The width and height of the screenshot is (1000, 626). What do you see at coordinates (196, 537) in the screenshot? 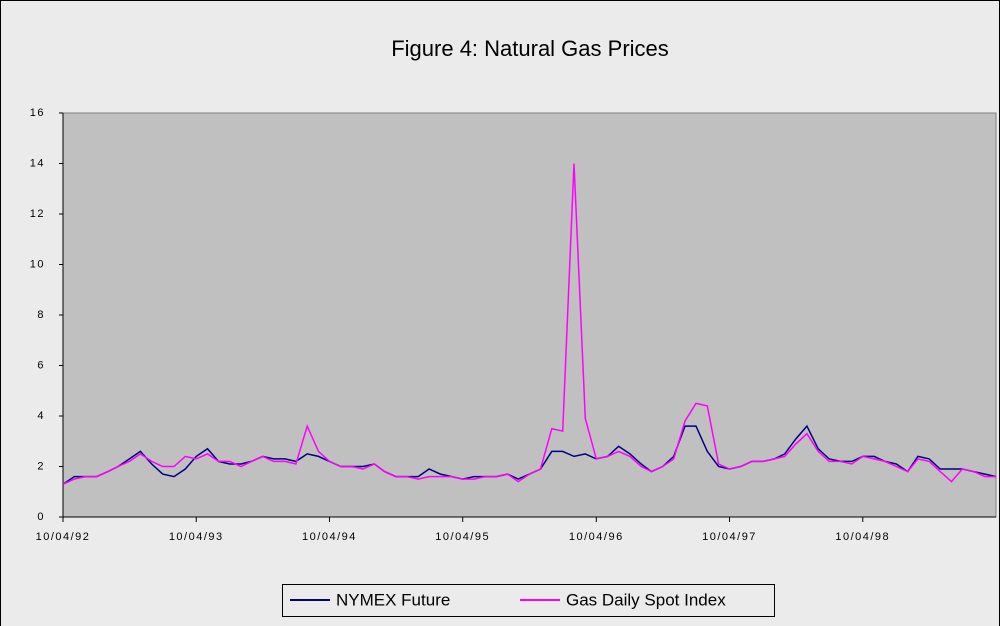
I see `x-tick-label: 10/04/93` at bounding box center [196, 537].